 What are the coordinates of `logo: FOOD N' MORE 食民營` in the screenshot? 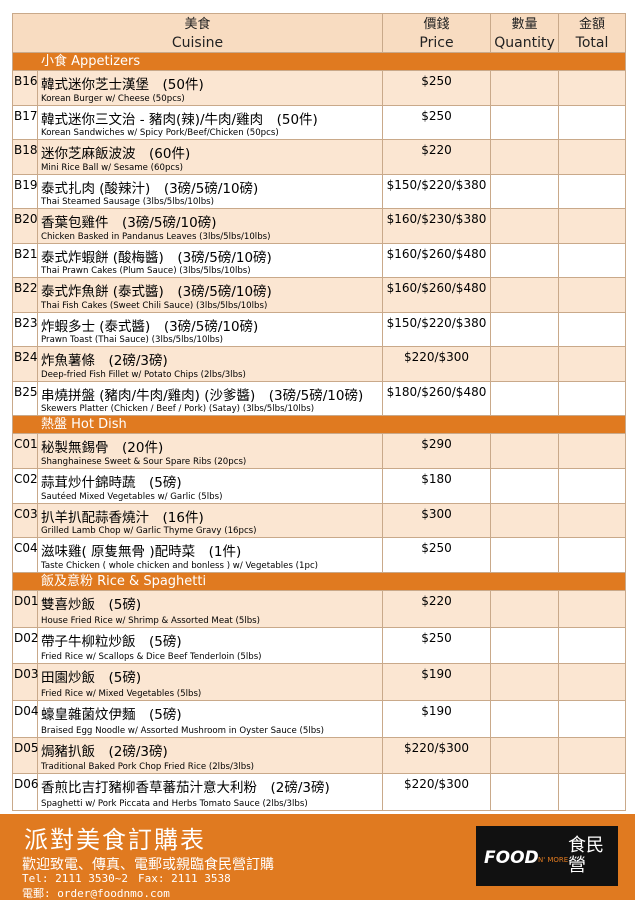 It's located at (547, 856).